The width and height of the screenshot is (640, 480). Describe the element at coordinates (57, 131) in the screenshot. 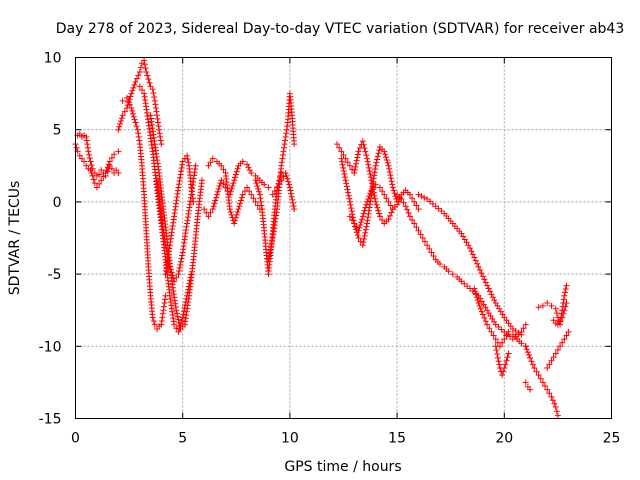

I see `y-tick-label: 5` at that location.